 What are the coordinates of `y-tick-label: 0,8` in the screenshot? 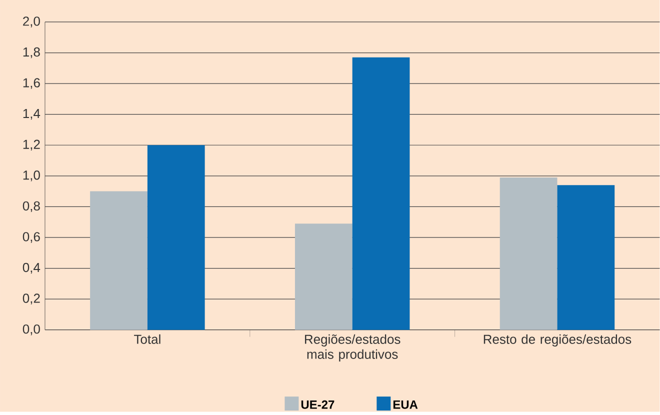 It's located at (31, 206).